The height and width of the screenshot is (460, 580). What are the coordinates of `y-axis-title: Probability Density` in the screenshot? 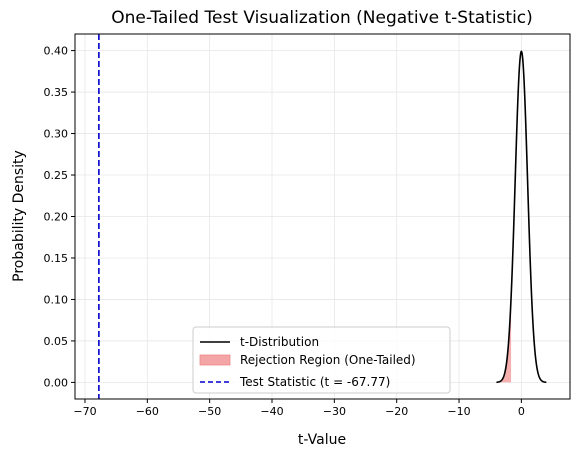 It's located at (19, 216).